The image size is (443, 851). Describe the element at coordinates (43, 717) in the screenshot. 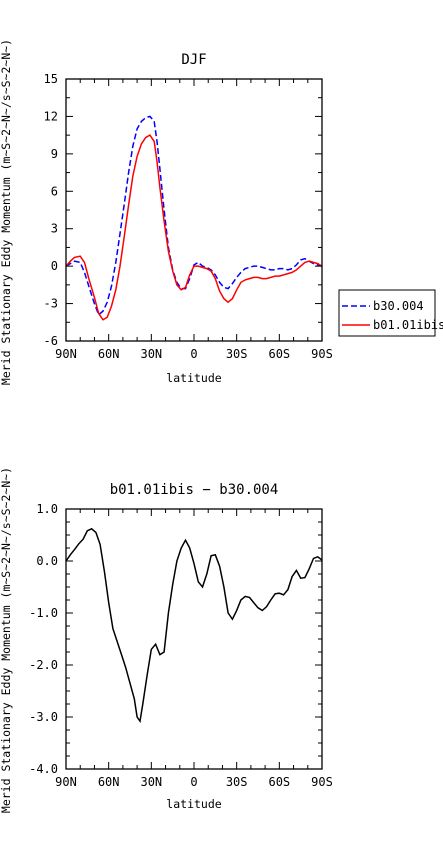

I see `y-tick-label: -3.0` at that location.